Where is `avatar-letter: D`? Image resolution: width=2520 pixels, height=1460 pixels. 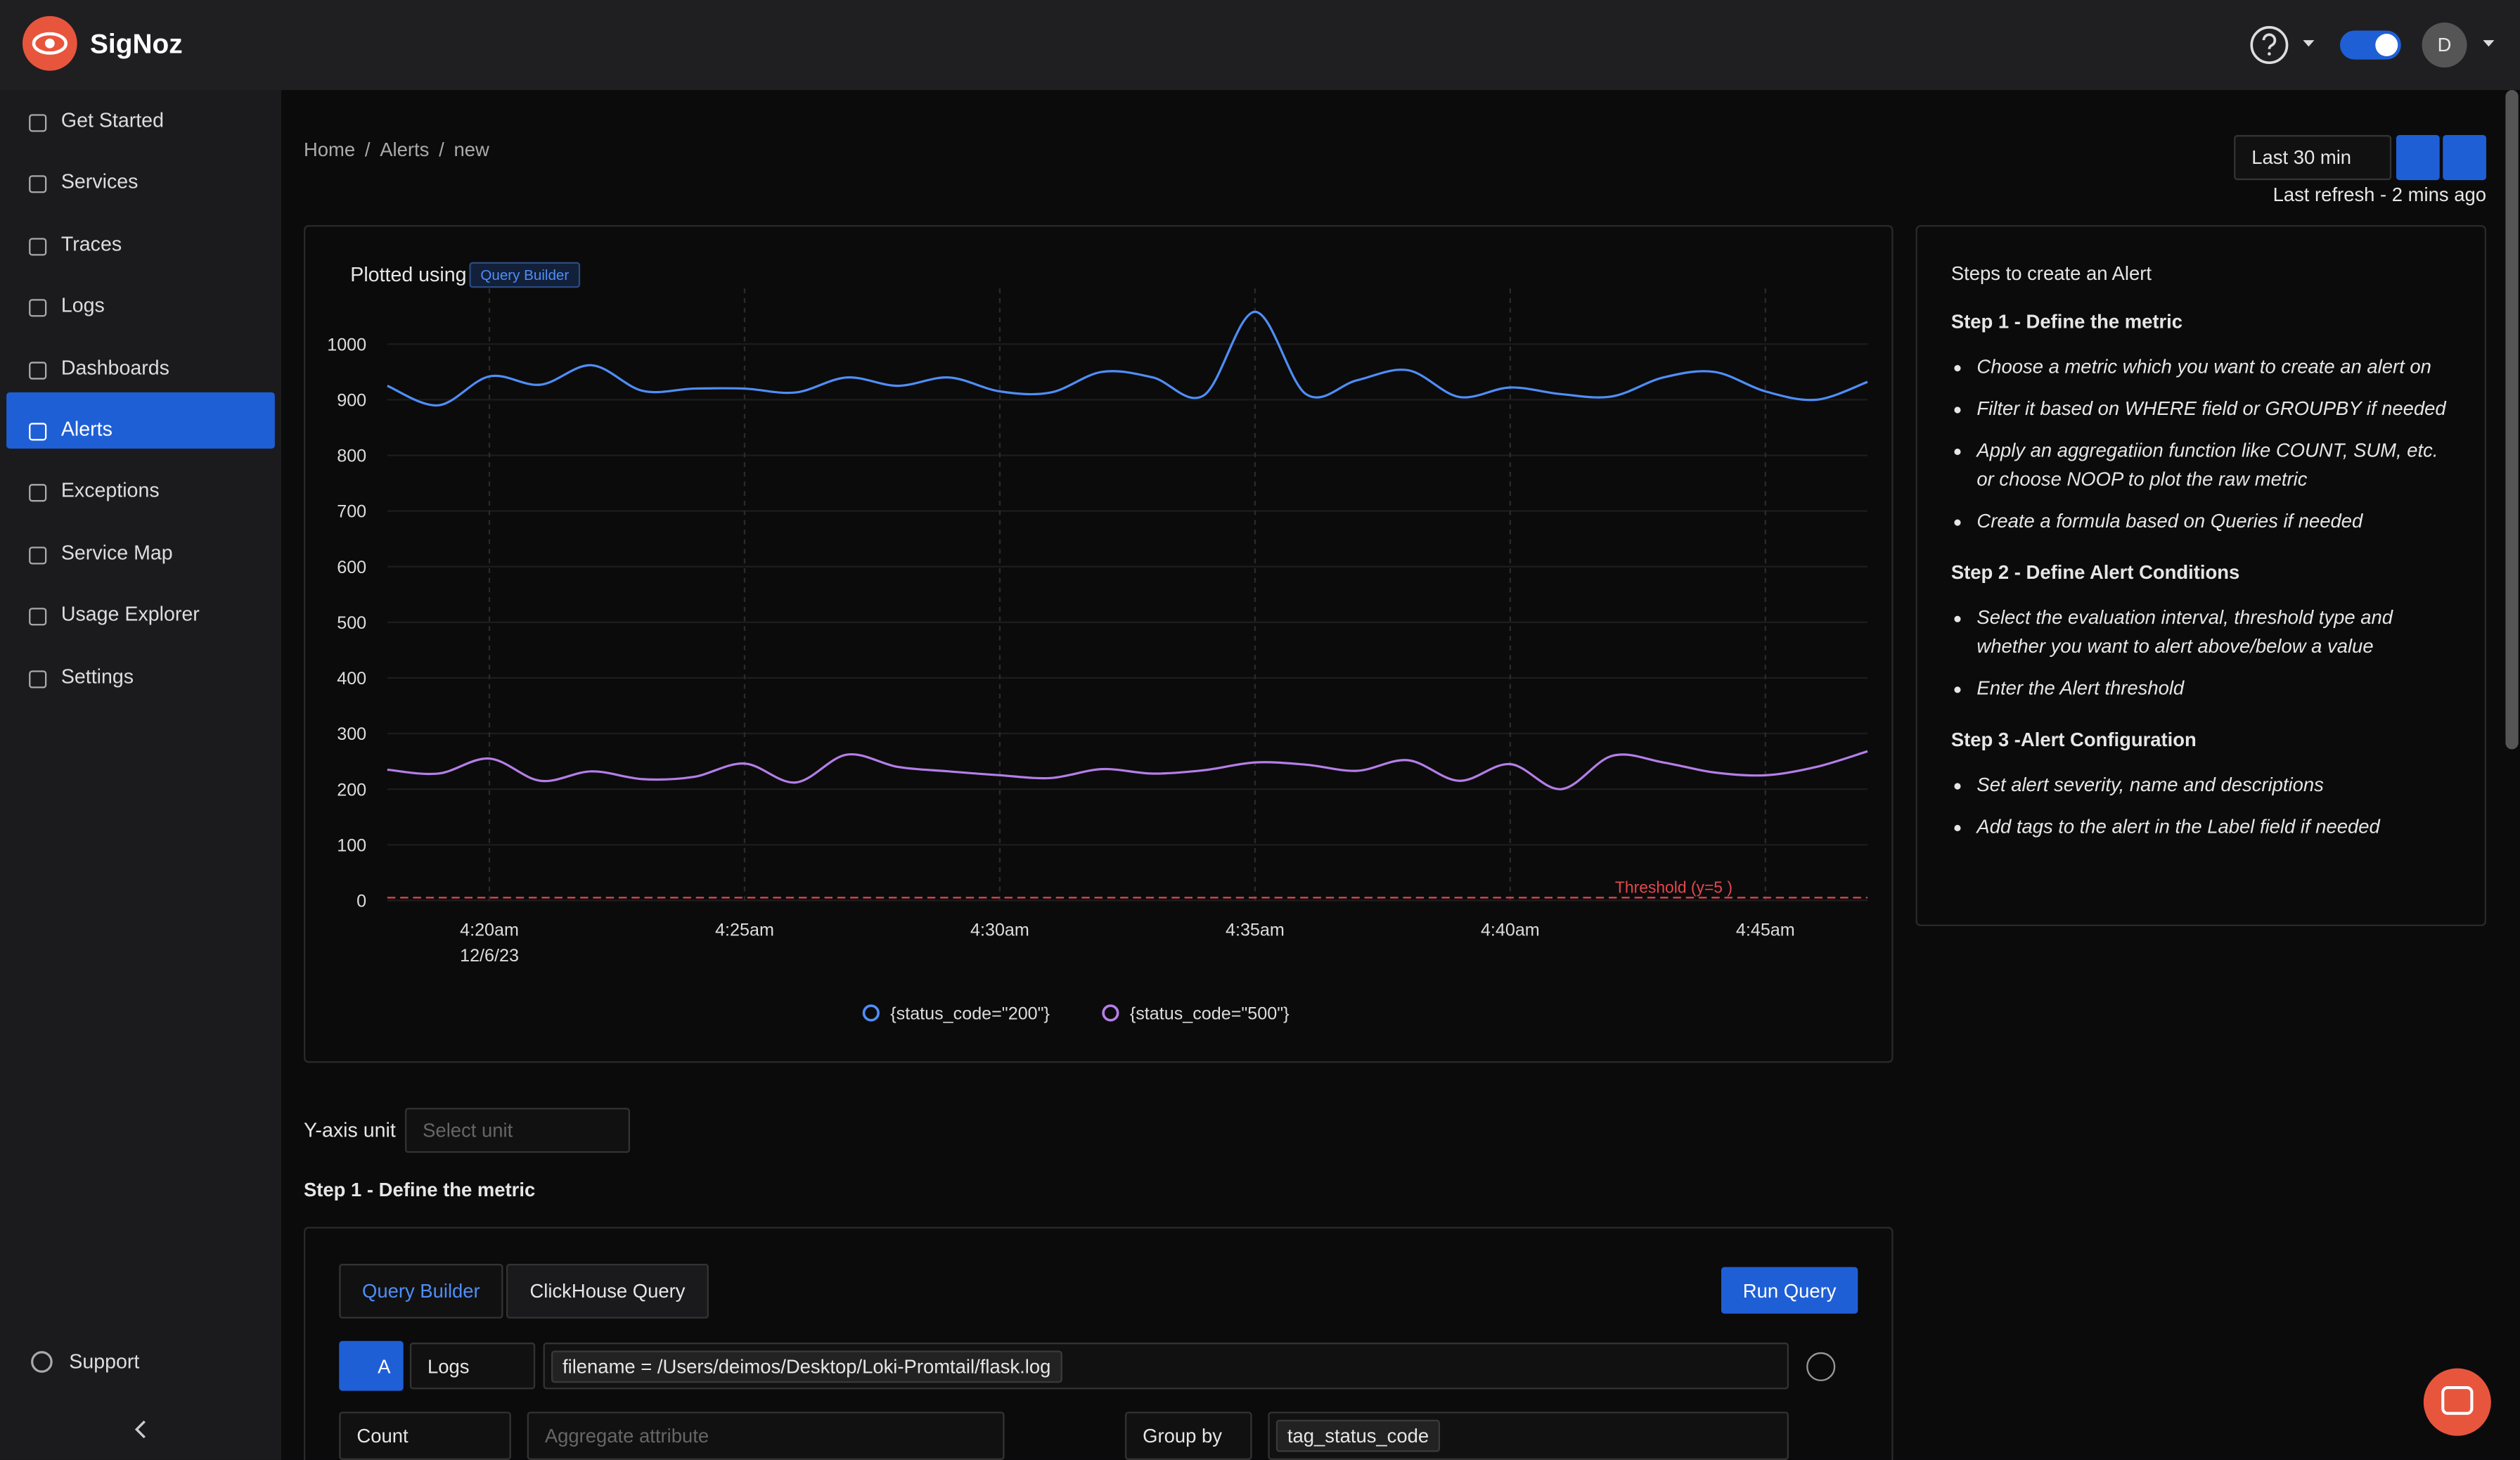
avatar-letter: D is located at coordinates (2444, 45).